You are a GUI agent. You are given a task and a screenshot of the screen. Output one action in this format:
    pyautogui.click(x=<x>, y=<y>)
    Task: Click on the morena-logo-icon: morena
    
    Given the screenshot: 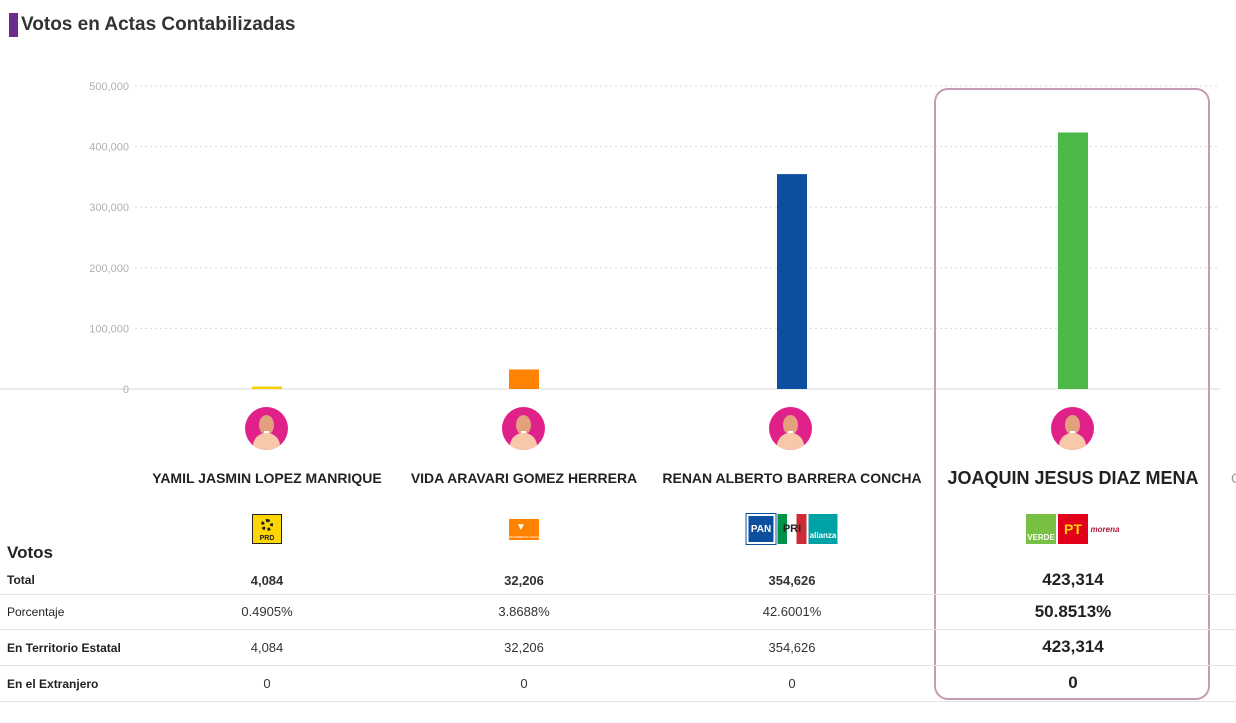 What is the action you would take?
    pyautogui.click(x=1105, y=529)
    